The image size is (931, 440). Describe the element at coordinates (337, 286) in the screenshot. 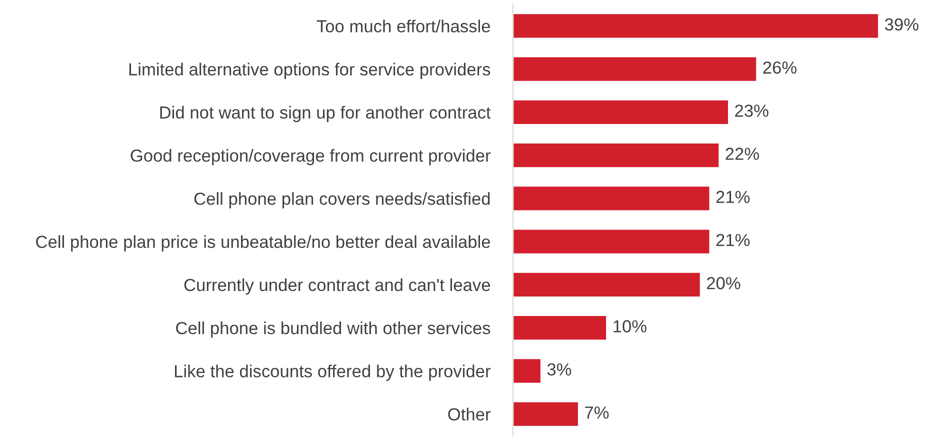

I see `y-tick-label: Currently under contract and can't leave` at that location.